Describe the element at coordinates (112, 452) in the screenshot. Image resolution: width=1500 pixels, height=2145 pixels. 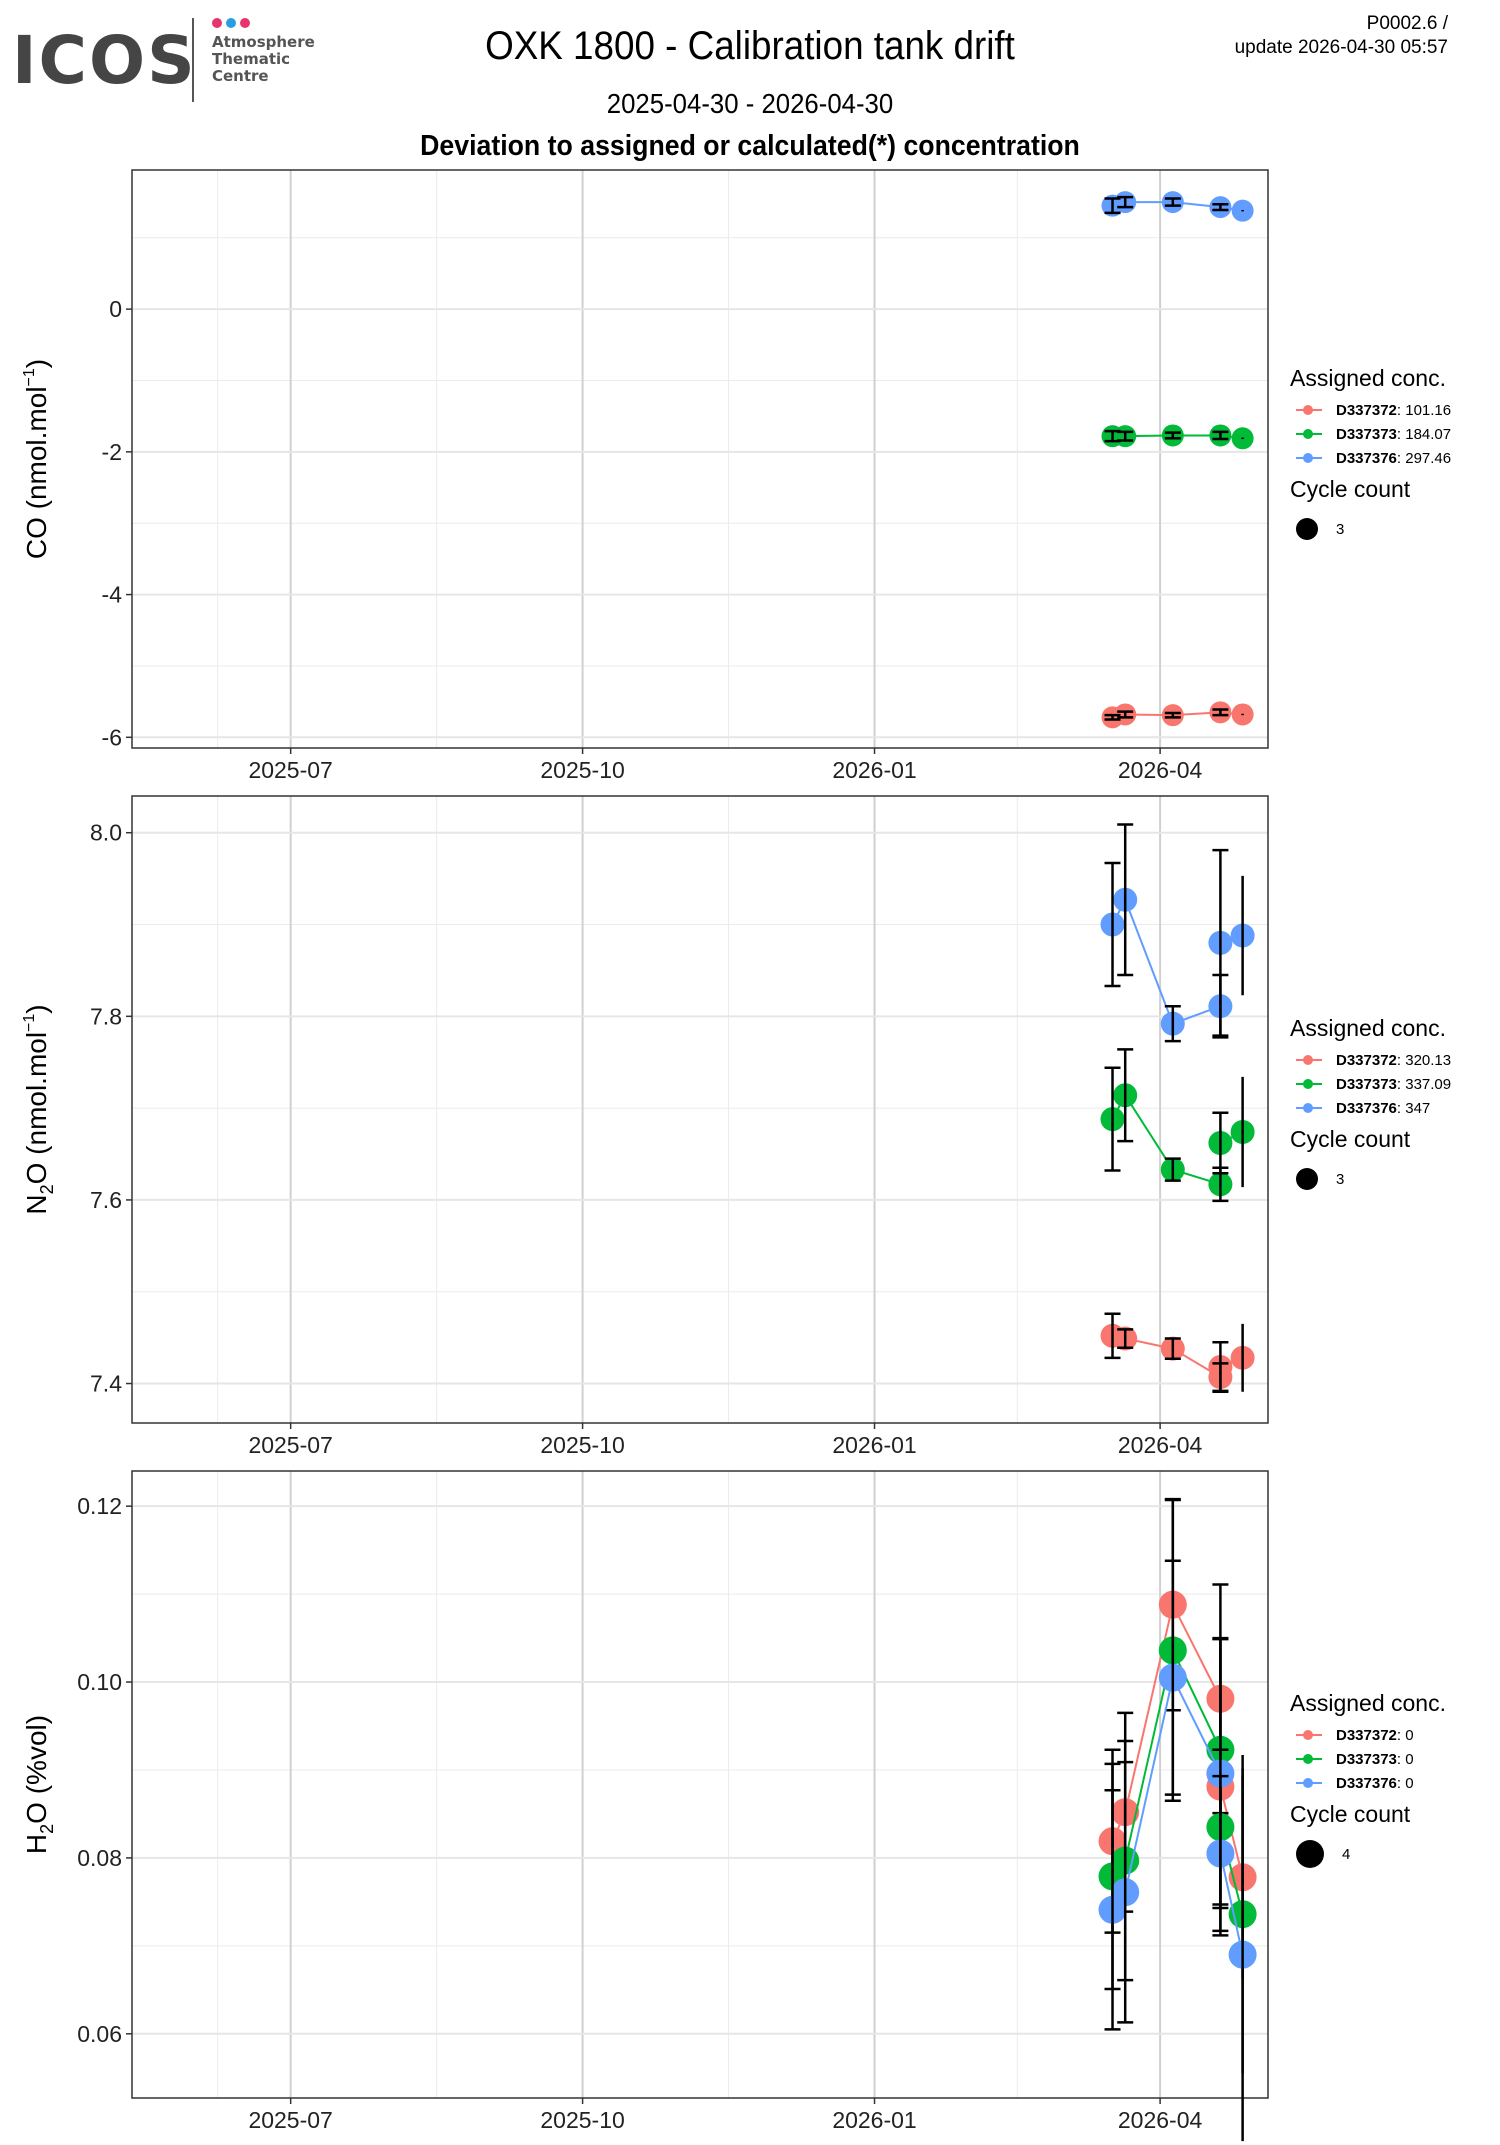
I see `y-tick-label: -2` at that location.